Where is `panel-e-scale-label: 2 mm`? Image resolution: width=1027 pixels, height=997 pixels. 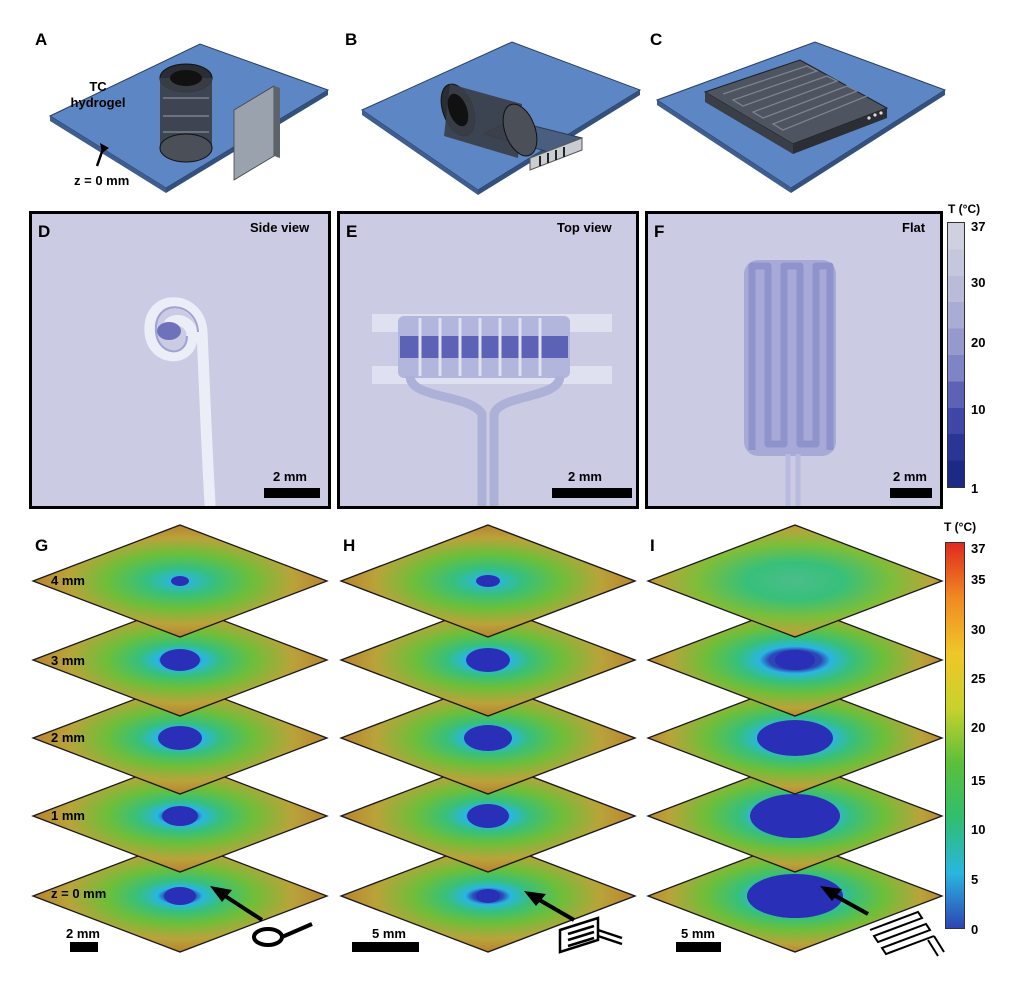
panel-e-scale-label: 2 mm is located at coordinates (585, 476).